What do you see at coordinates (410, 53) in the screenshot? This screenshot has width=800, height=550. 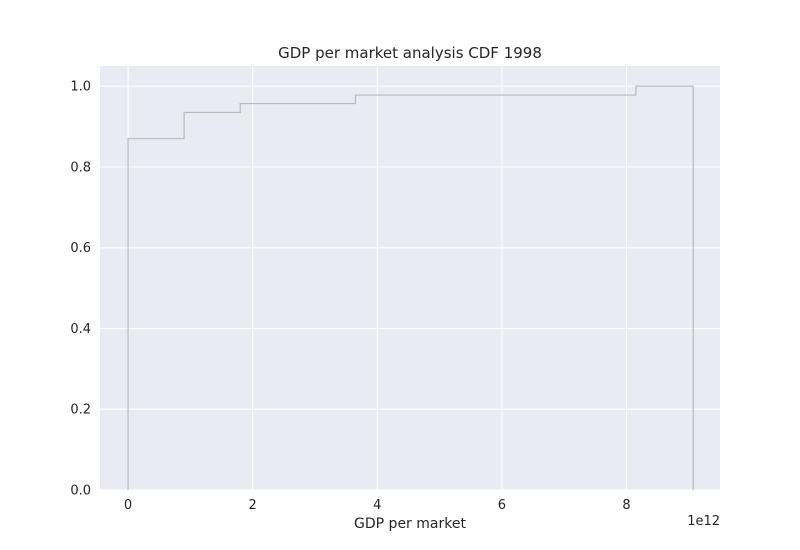 I see `chart-title: GDP per market analysis CDF 1998` at bounding box center [410, 53].